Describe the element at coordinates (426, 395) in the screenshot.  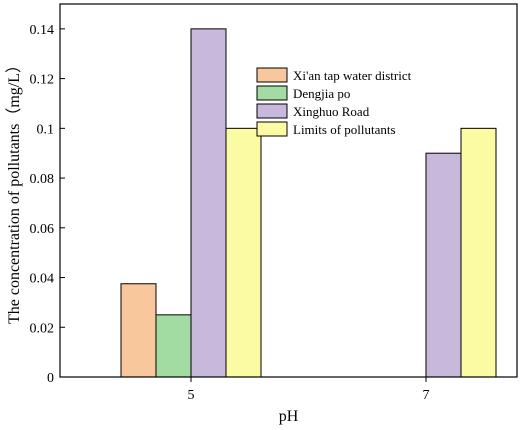
I see `x-tick-label: 7` at that location.